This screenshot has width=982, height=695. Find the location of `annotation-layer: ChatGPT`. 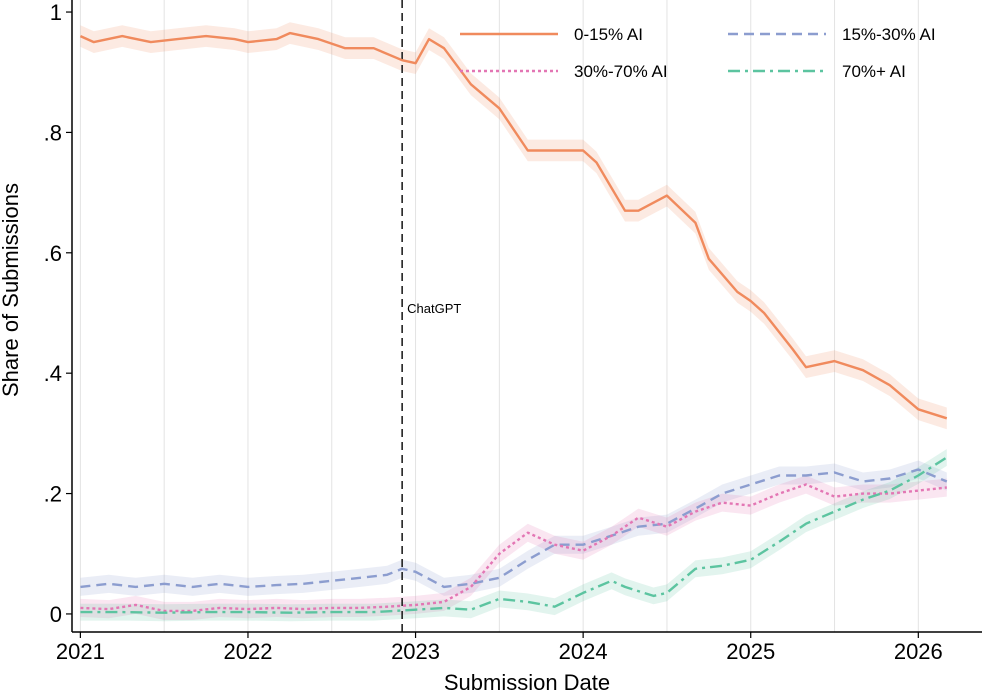

annotation-layer: ChatGPT is located at coordinates (431, 316).